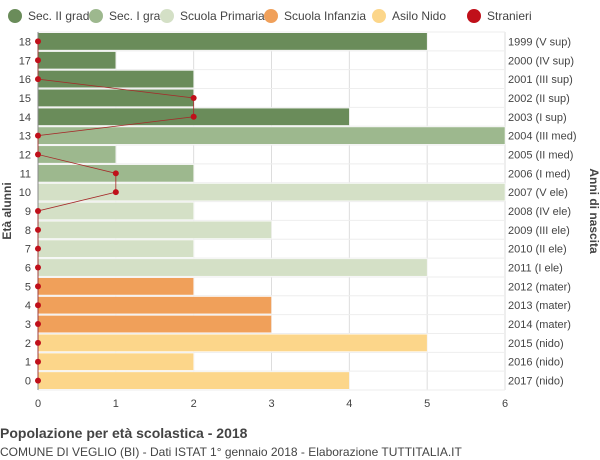 Image resolution: width=600 pixels, height=460 pixels. I want to click on age-tick-label: 4, so click(28, 306).